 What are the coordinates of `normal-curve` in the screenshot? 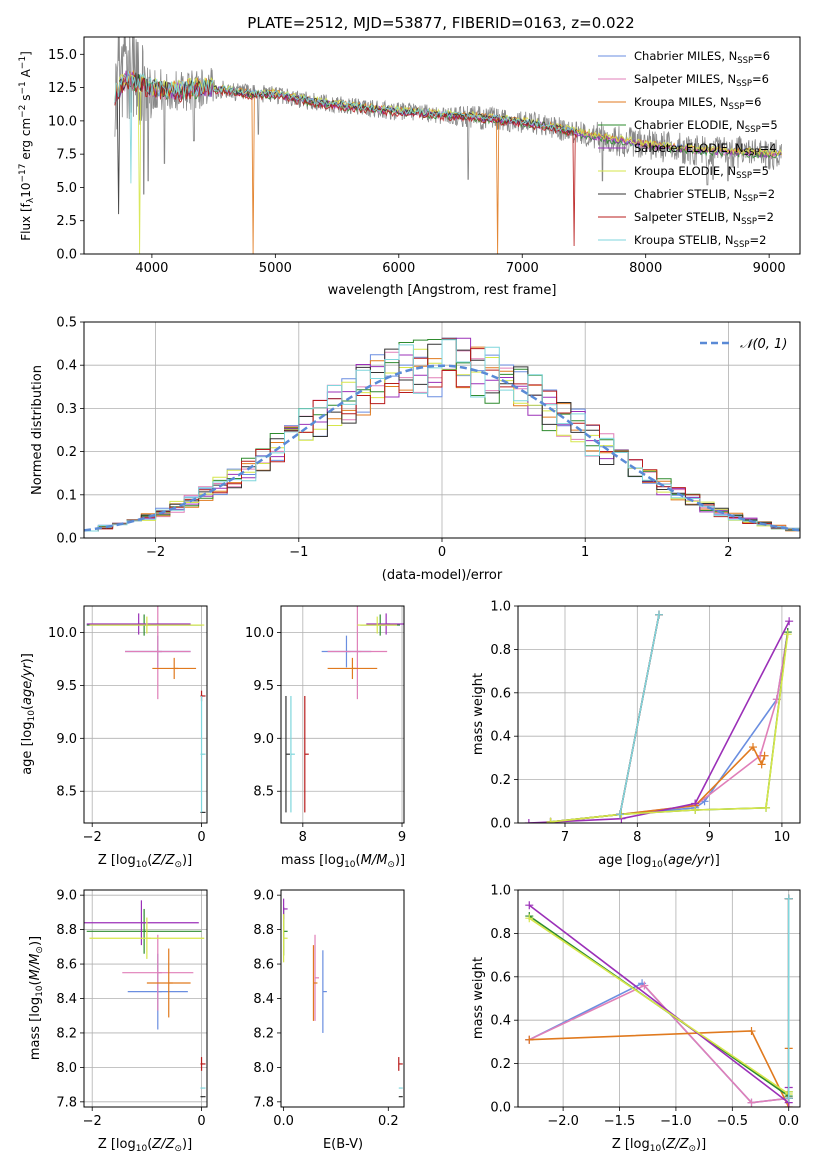 It's located at (442, 448).